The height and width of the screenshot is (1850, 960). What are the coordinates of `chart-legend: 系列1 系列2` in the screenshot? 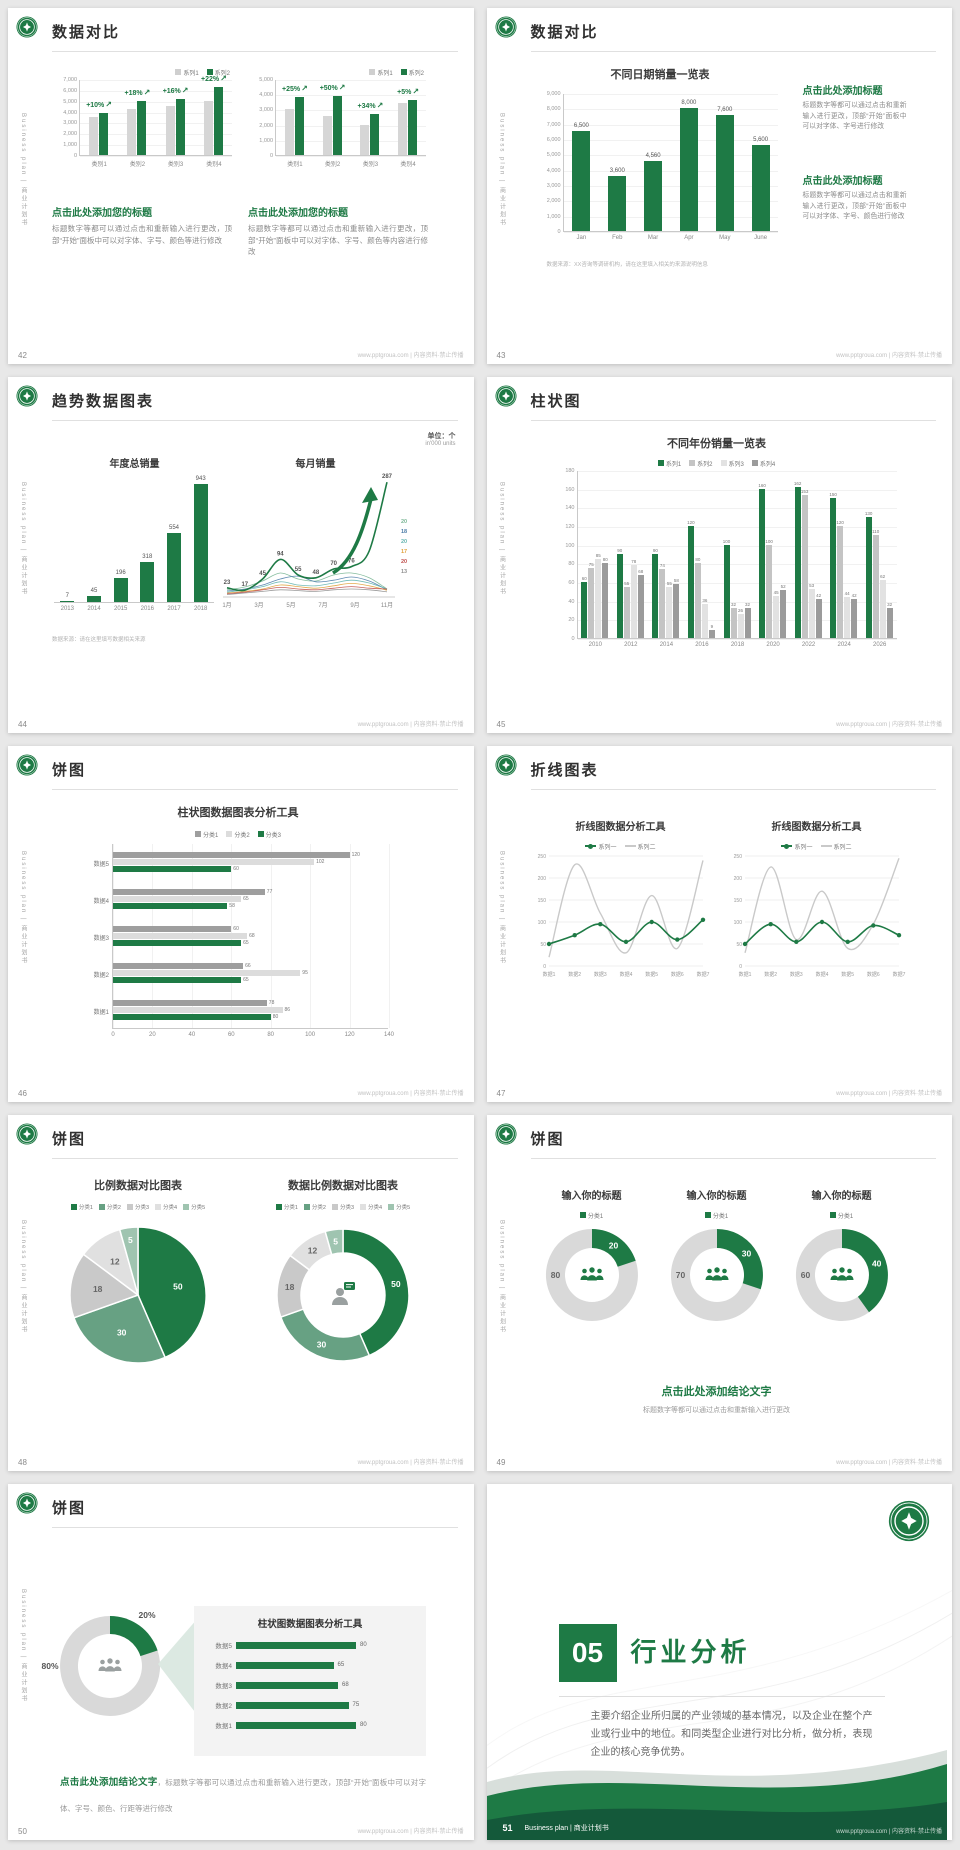 It's located at (396, 71).